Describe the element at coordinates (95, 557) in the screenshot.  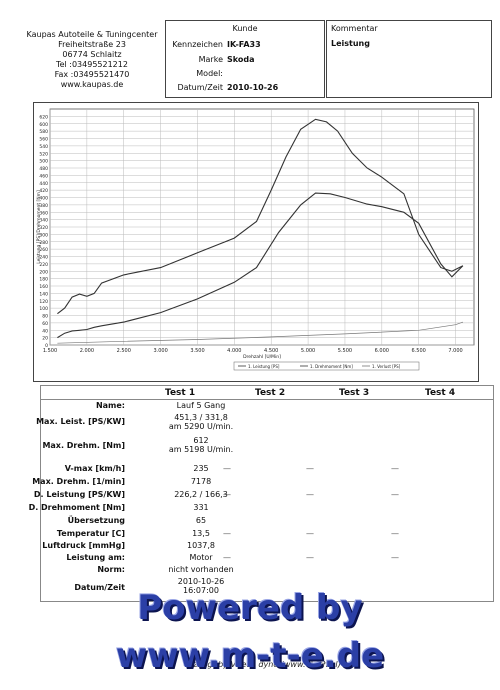
I see `row-label-measured-at: Leistung am:` at that location.